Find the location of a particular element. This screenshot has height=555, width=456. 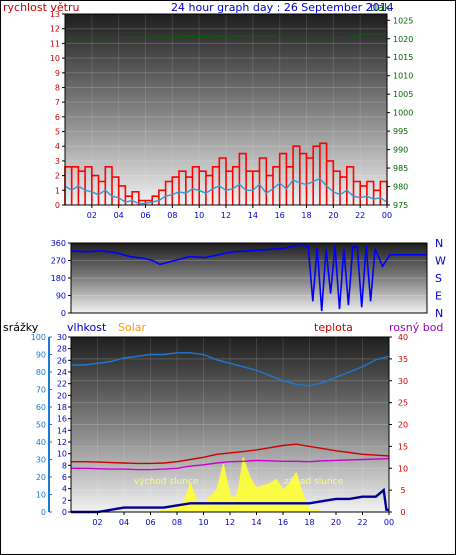

direction-tick-label: 360 is located at coordinates (58, 243).